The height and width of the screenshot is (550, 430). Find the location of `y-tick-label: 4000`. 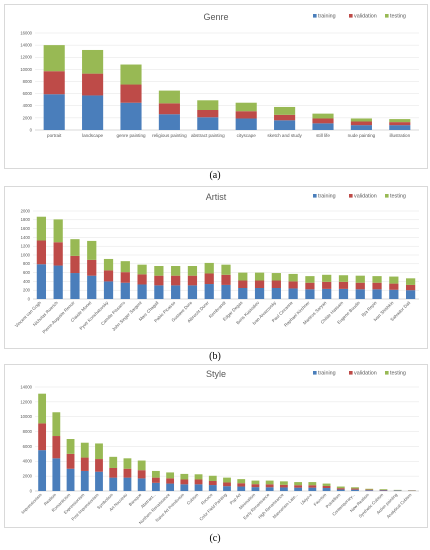

y-tick-label: 4000 is located at coordinates (28, 105).